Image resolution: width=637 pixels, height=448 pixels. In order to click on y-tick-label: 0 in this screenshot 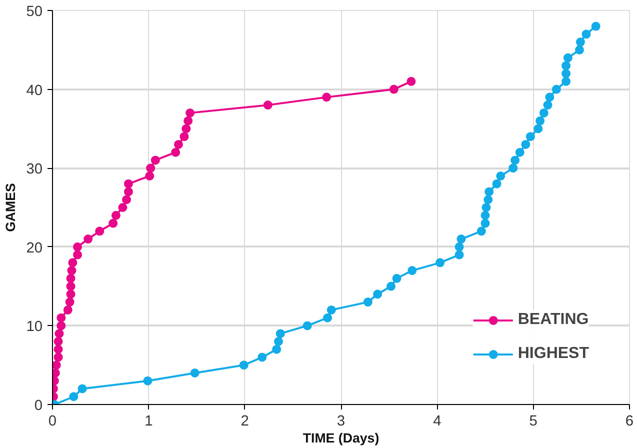, I will do `click(38, 406)`.